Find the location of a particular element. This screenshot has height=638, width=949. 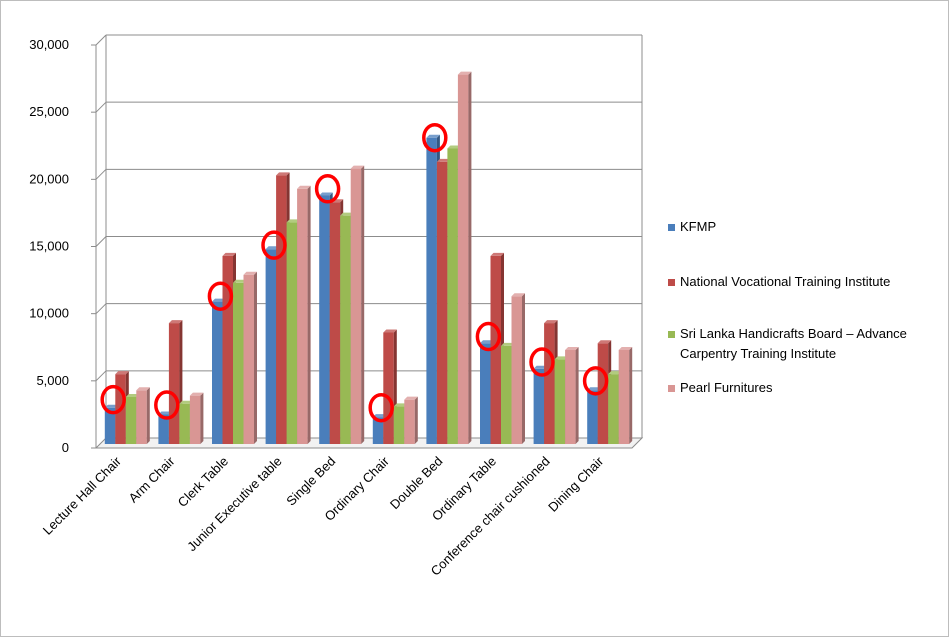

y-tick-label: 10,000 is located at coordinates (49, 313).